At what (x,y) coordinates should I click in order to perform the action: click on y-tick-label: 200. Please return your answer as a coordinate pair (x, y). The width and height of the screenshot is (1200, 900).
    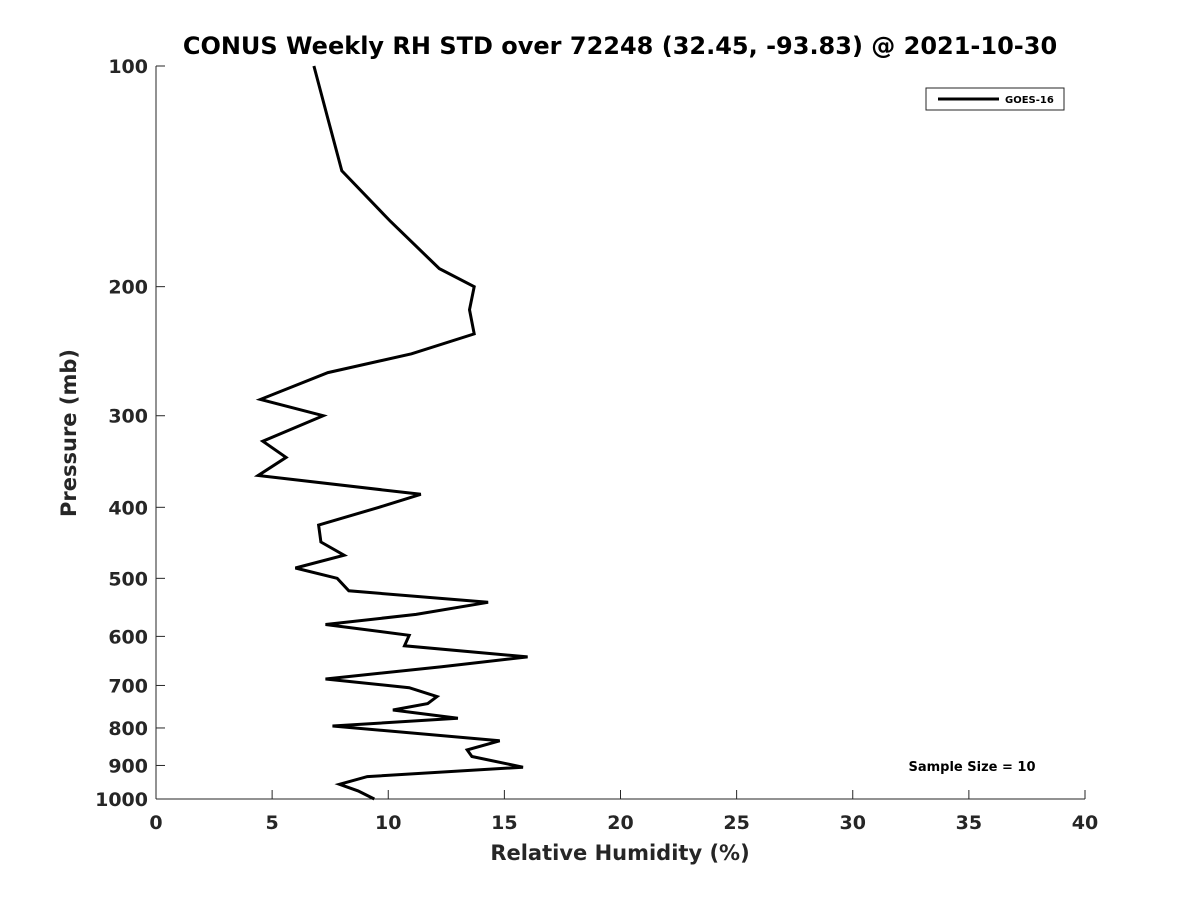
    Looking at the image, I should click on (128, 288).